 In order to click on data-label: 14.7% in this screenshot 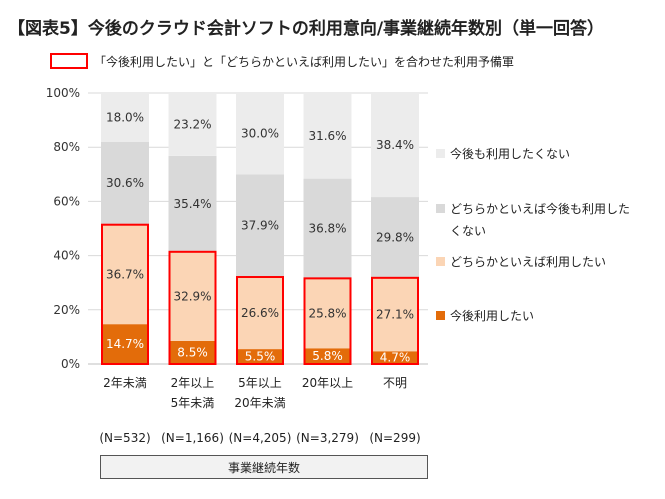, I will do `click(125, 344)`.